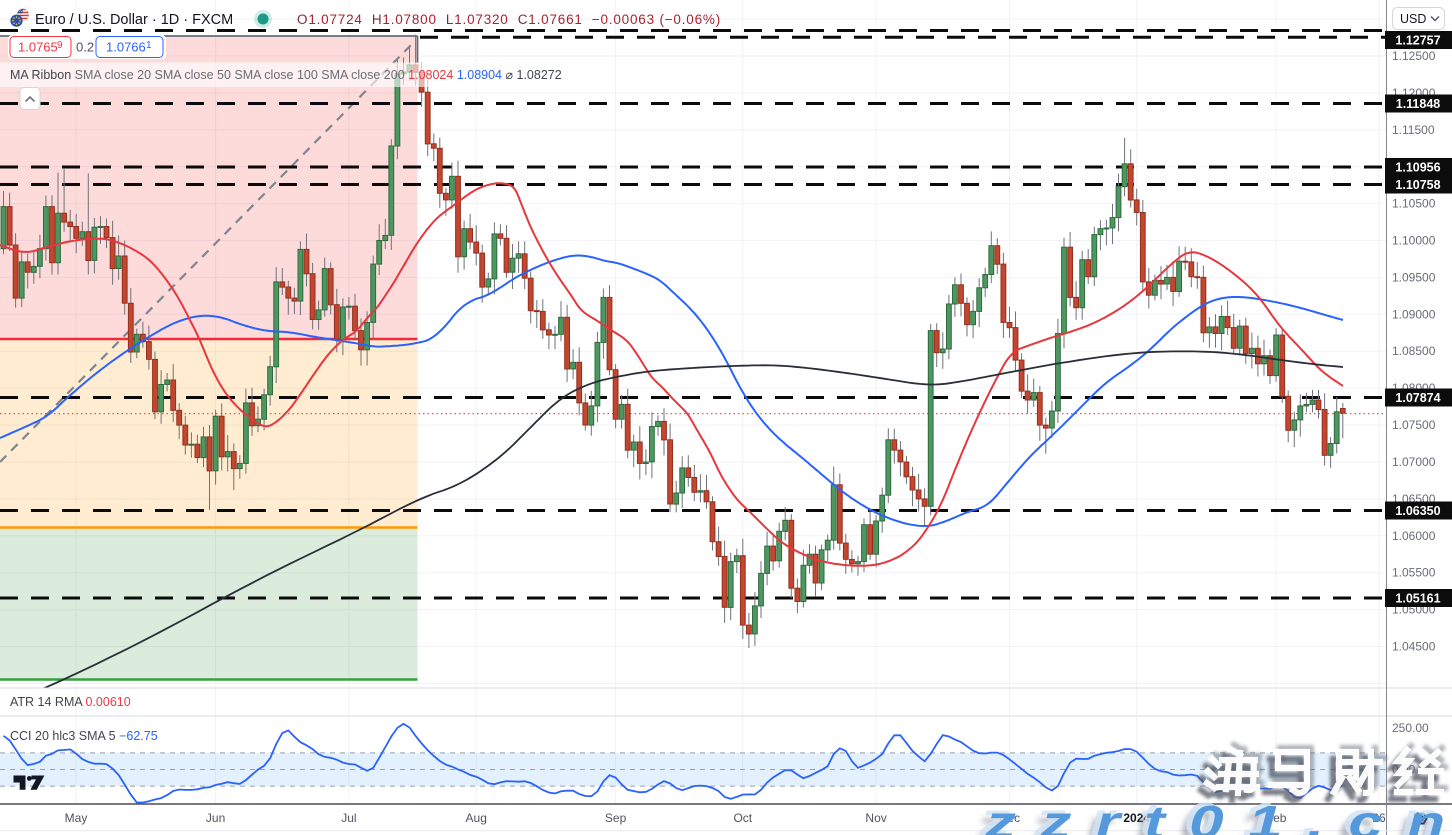 Image resolution: width=1452 pixels, height=835 pixels. What do you see at coordinates (616, 818) in the screenshot?
I see `svg-text: Sep` at bounding box center [616, 818].